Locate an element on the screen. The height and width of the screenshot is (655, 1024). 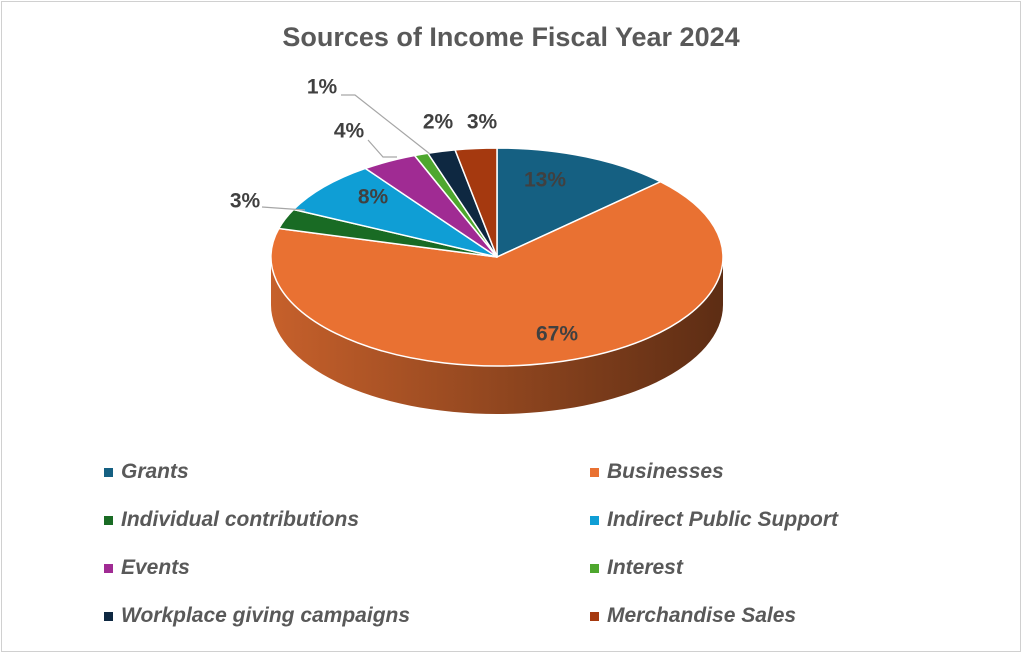
legend-label: Grants is located at coordinates (155, 471).